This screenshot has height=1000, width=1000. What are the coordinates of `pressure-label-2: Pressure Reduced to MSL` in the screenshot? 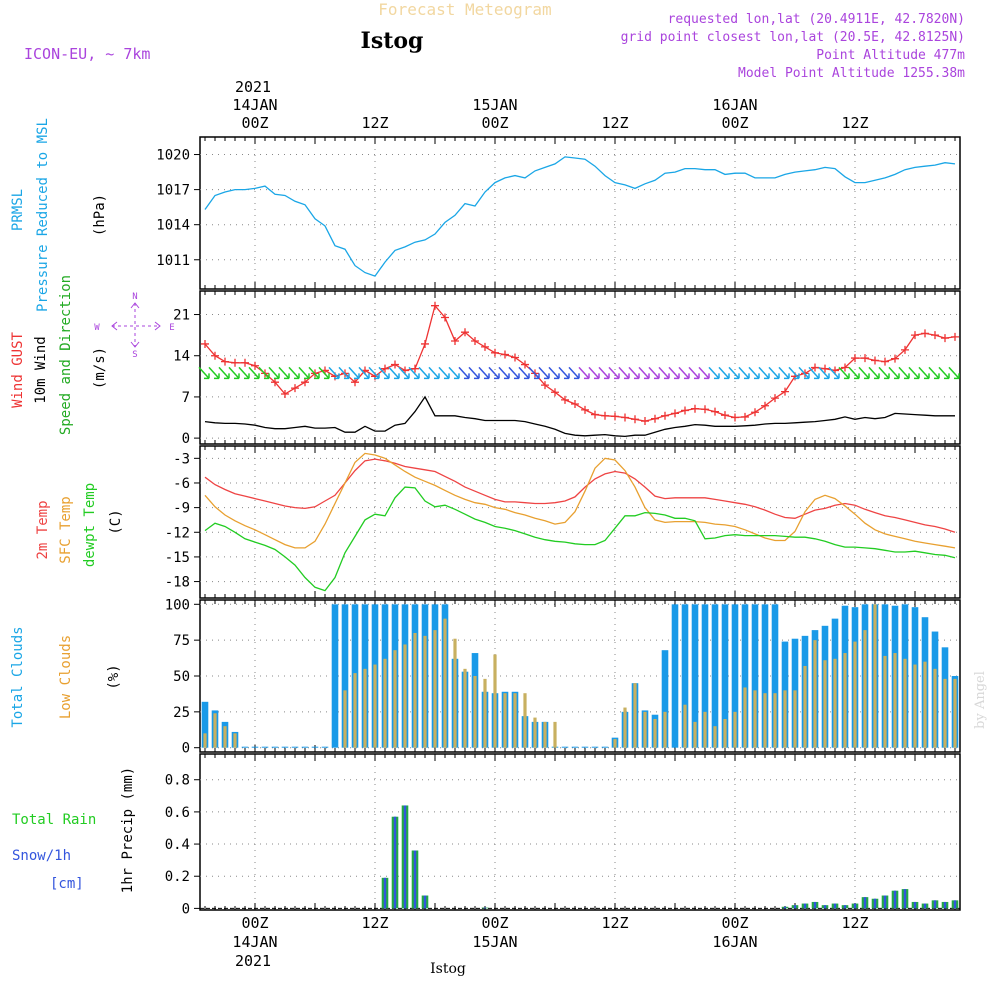 It's located at (43, 215).